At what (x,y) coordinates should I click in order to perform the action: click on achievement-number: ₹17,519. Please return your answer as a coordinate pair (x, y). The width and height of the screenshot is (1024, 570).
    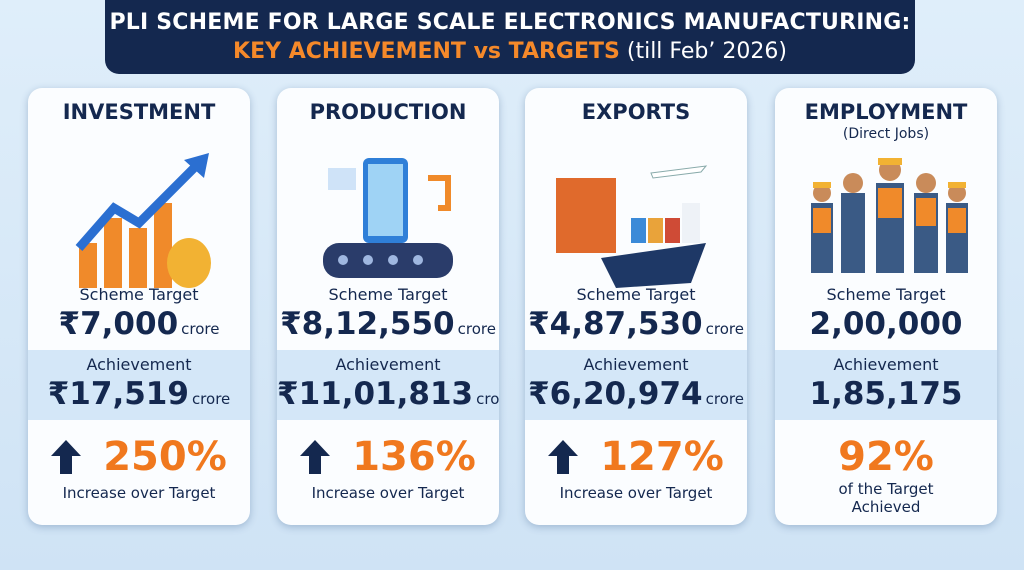
    Looking at the image, I should click on (118, 394).